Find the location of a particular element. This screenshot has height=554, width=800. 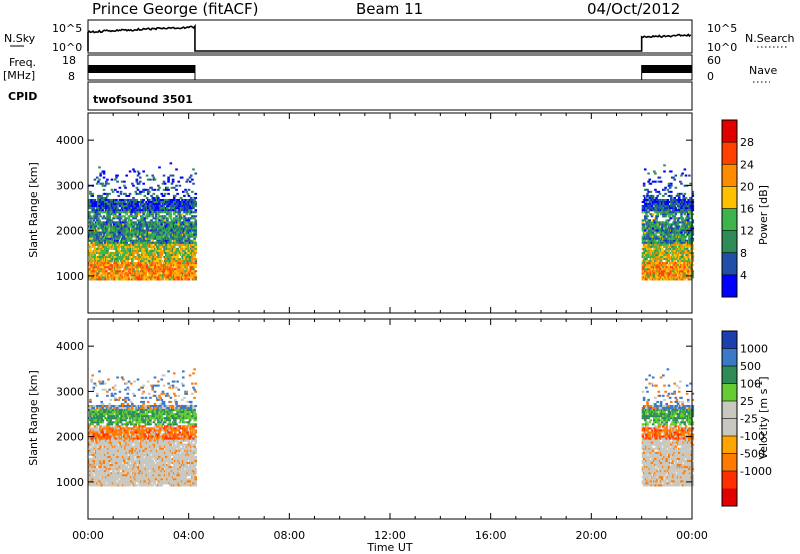

freq-tick-bottom: 8 is located at coordinates (71, 76).